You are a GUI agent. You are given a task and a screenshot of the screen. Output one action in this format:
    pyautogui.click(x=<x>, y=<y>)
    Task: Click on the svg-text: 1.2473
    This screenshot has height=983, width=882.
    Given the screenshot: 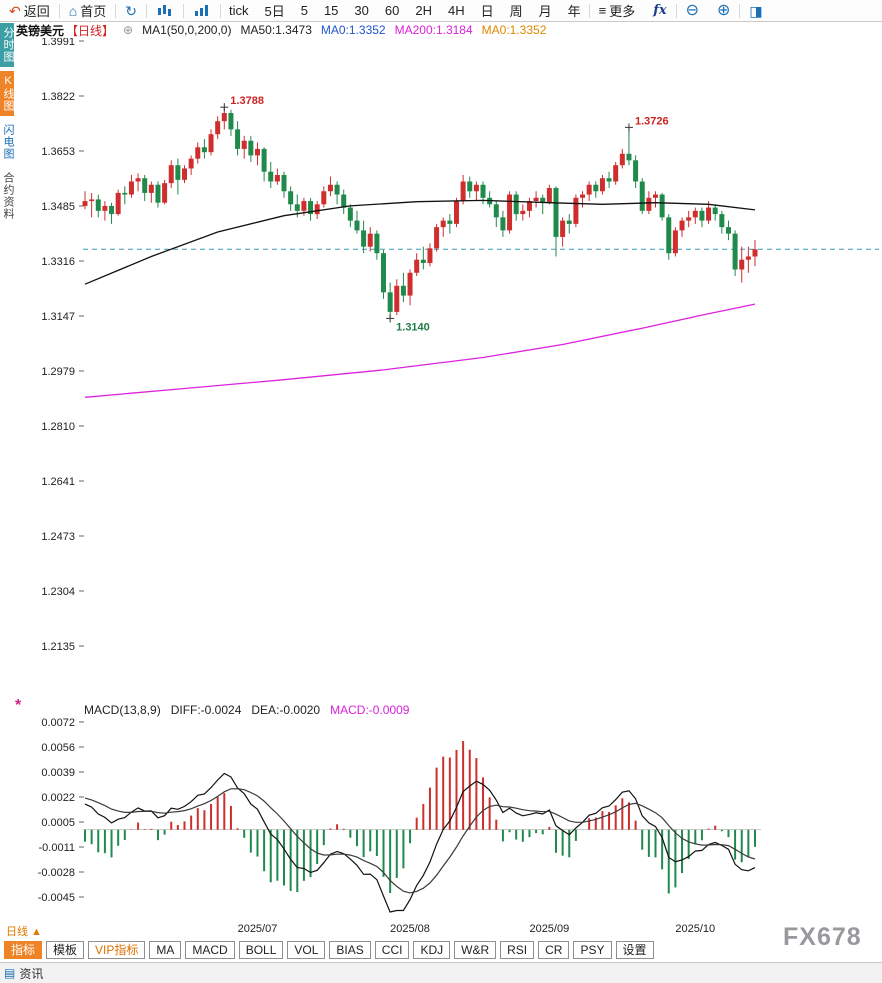 What is the action you would take?
    pyautogui.click(x=58, y=537)
    